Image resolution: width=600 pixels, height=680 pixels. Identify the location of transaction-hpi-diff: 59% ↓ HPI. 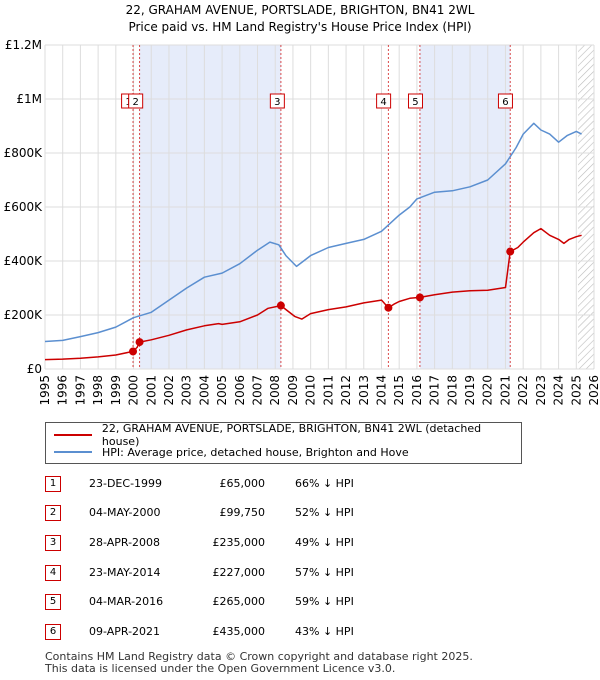
(324, 601).